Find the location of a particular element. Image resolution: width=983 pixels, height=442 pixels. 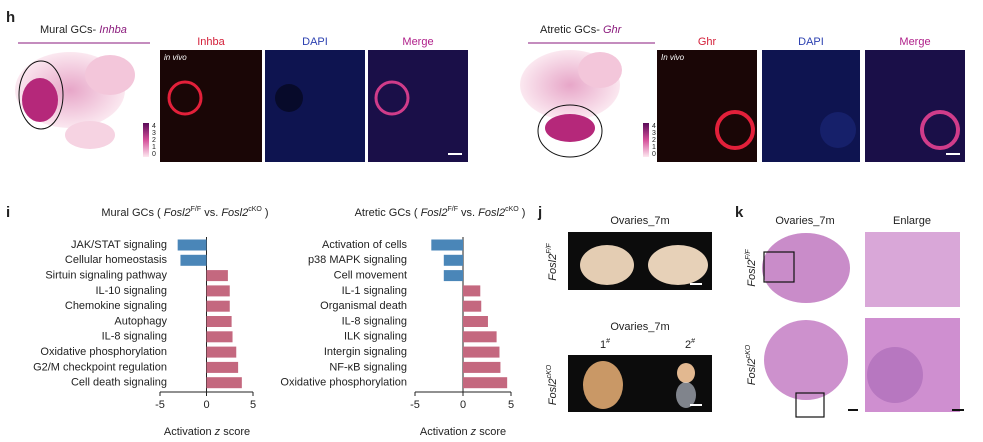

channel-label: Ghr is located at coordinates (707, 42).